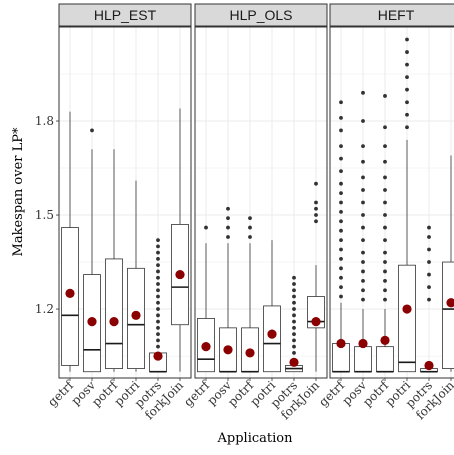 The image size is (454, 455). What do you see at coordinates (272, 306) in the screenshot?
I see `box-potri` at bounding box center [272, 306].